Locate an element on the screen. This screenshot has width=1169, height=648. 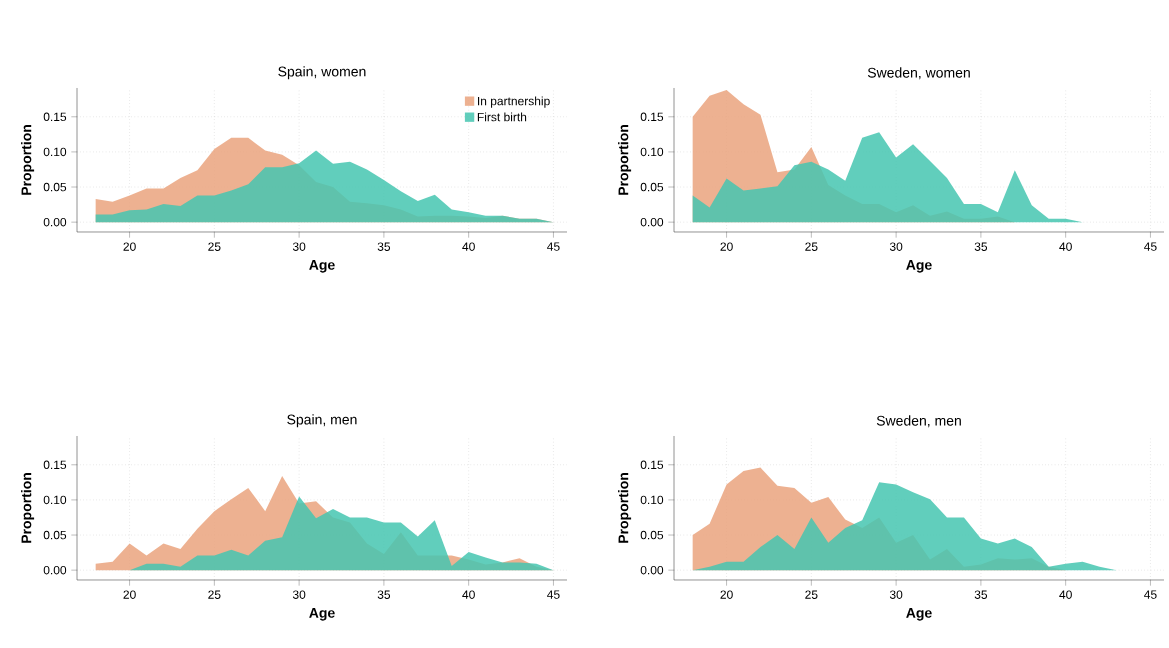
legend-label: First birth is located at coordinates (502, 117).